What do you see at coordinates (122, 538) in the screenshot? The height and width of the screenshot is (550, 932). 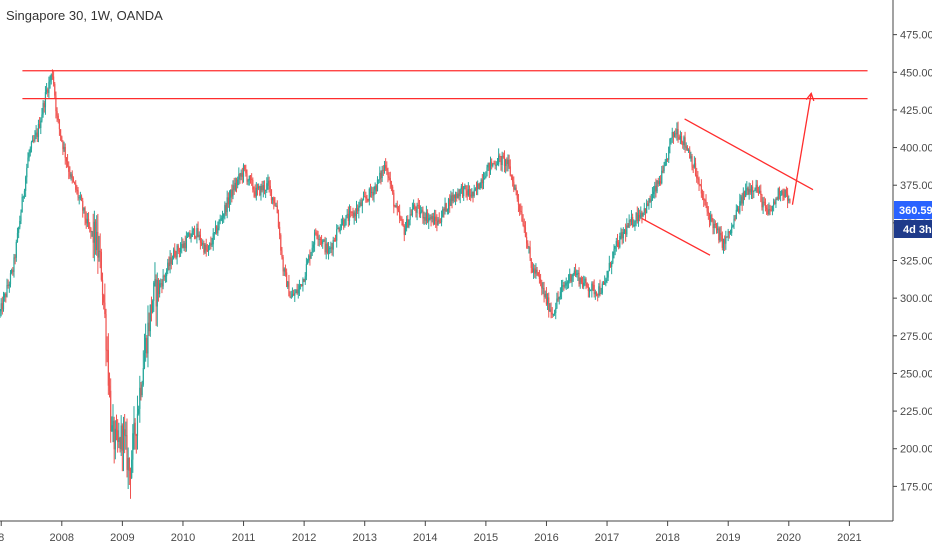 I see `time-tick-label: 2009` at bounding box center [122, 538].